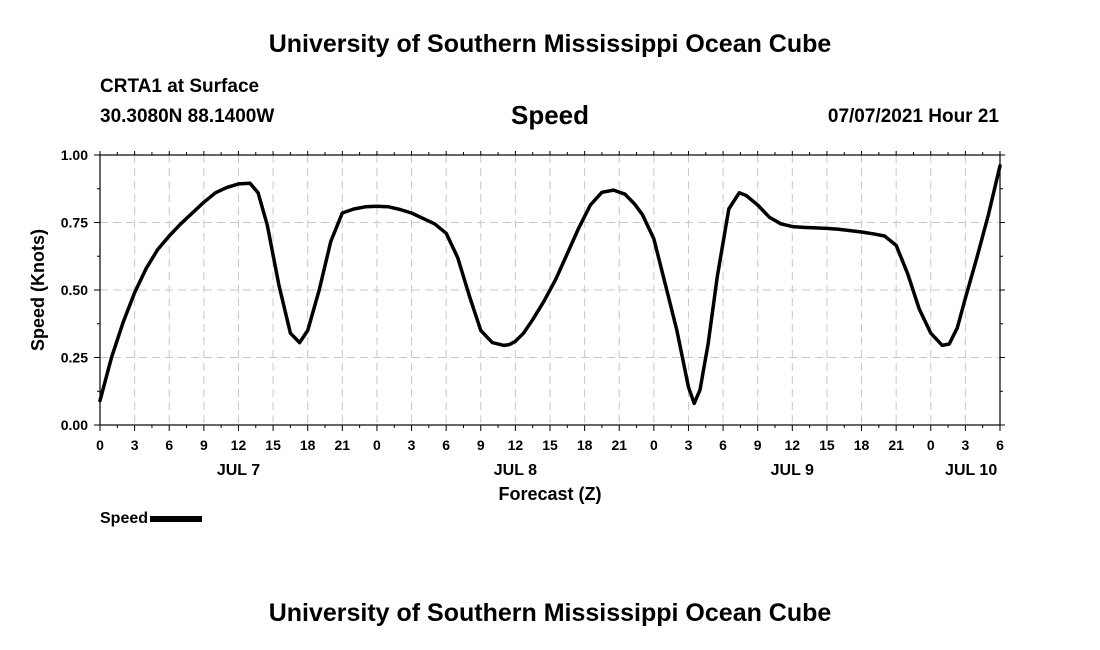  What do you see at coordinates (74, 155) in the screenshot?
I see `y-tick-label: 1.00` at bounding box center [74, 155].